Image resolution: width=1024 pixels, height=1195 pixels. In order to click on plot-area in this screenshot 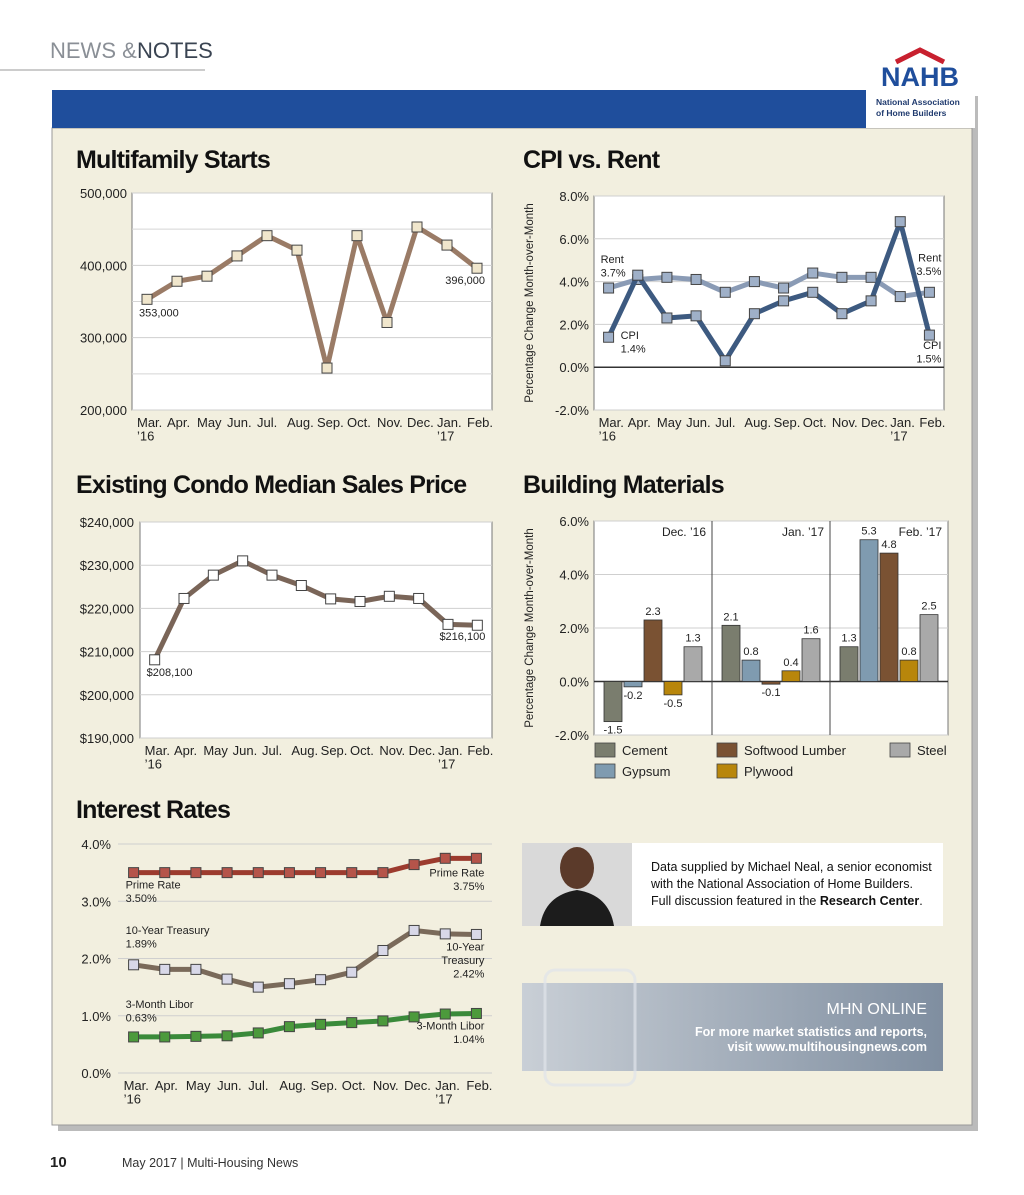, I will do `click(316, 630)`.